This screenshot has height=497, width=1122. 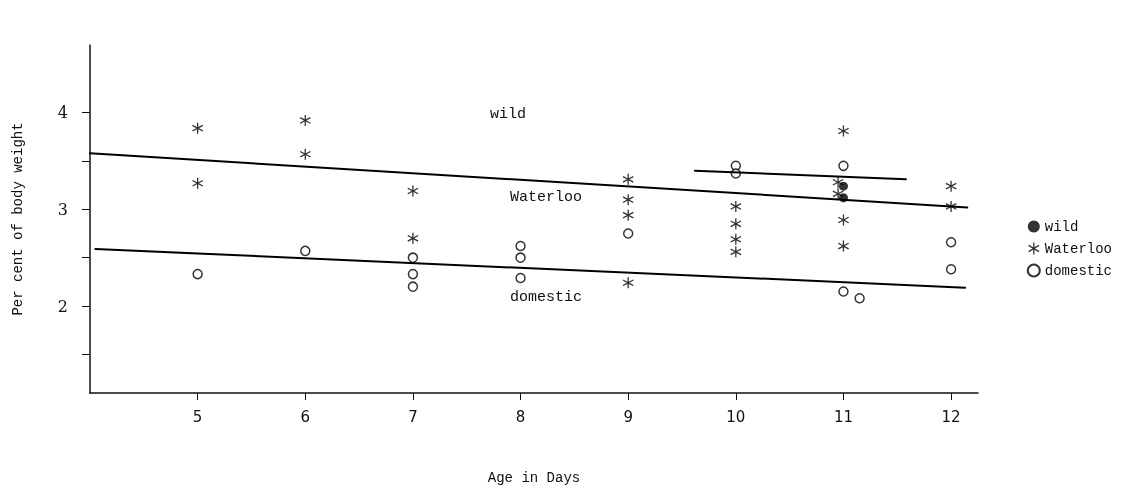 What do you see at coordinates (534, 478) in the screenshot?
I see `x-axis-title: Age in Days` at bounding box center [534, 478].